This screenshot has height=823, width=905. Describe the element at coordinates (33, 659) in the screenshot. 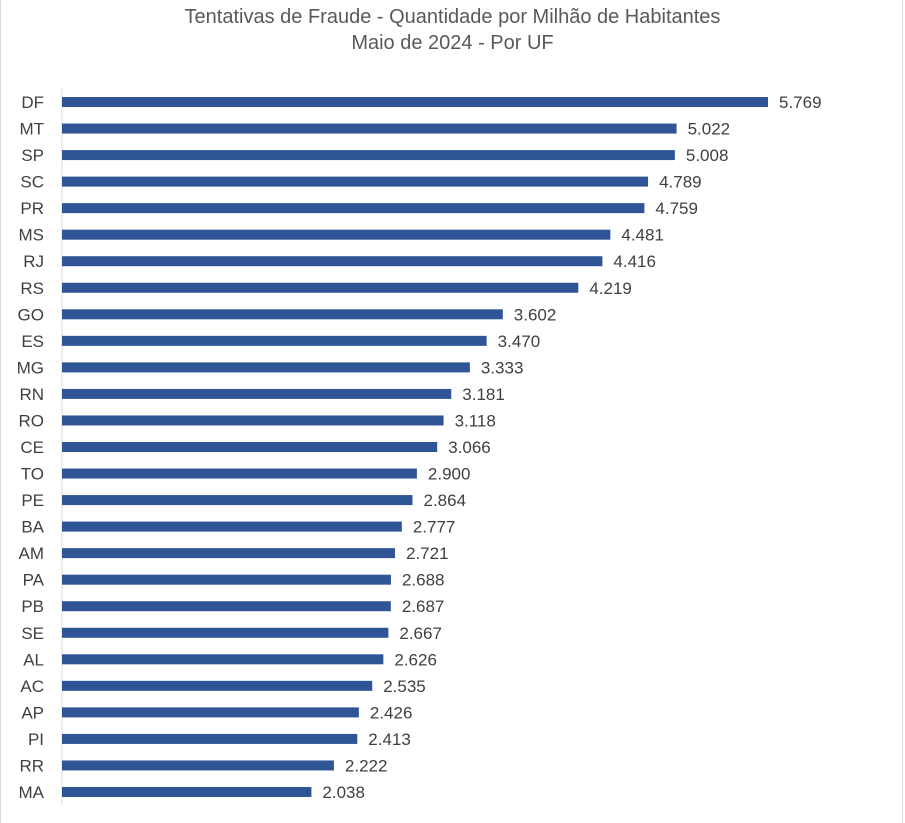

I see `category-label-al: AL` at that location.